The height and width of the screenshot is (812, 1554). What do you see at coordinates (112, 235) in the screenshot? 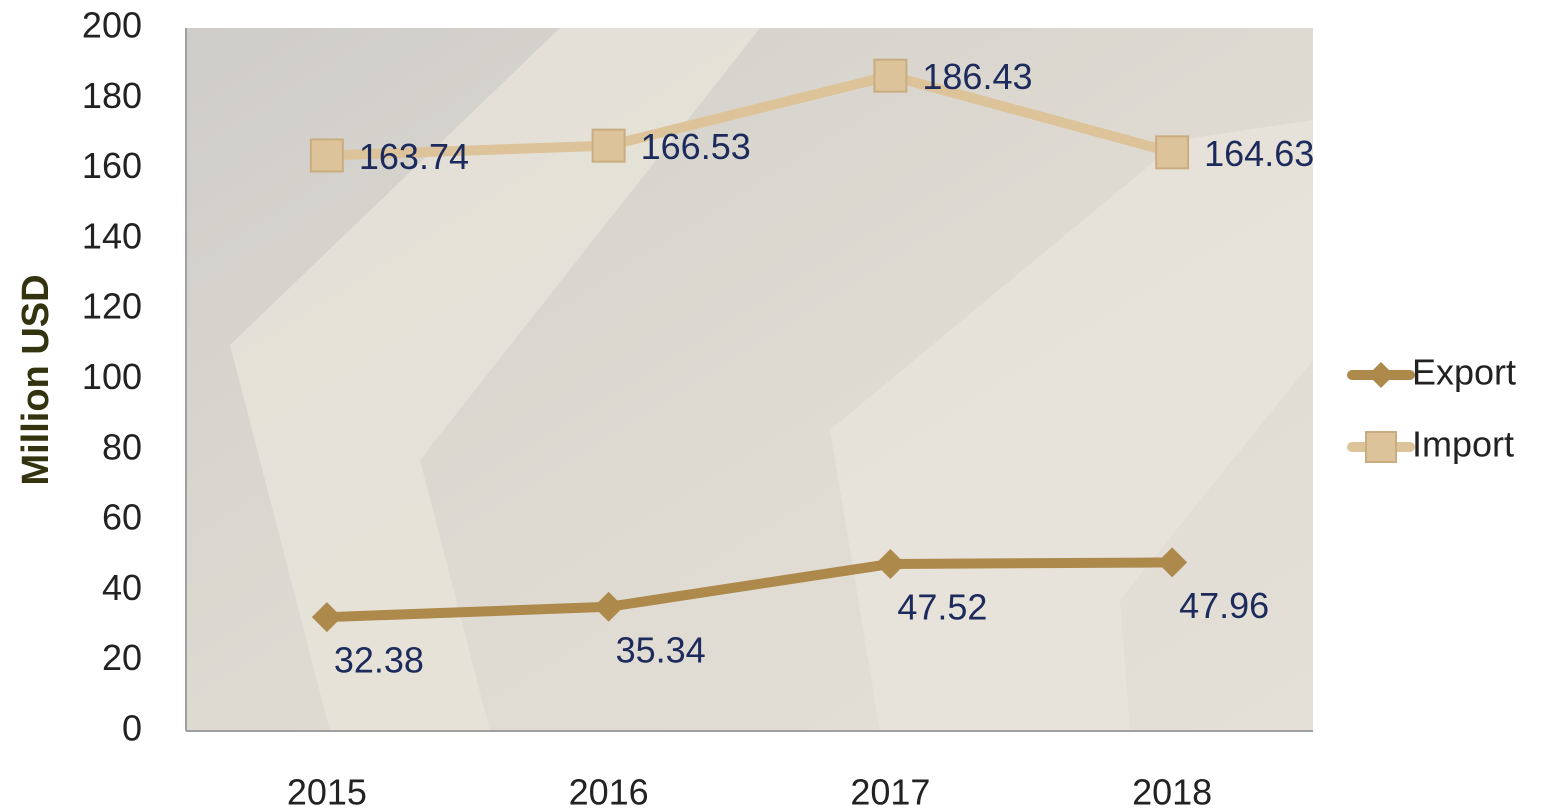
I see `y-tick-label: 140` at bounding box center [112, 235].